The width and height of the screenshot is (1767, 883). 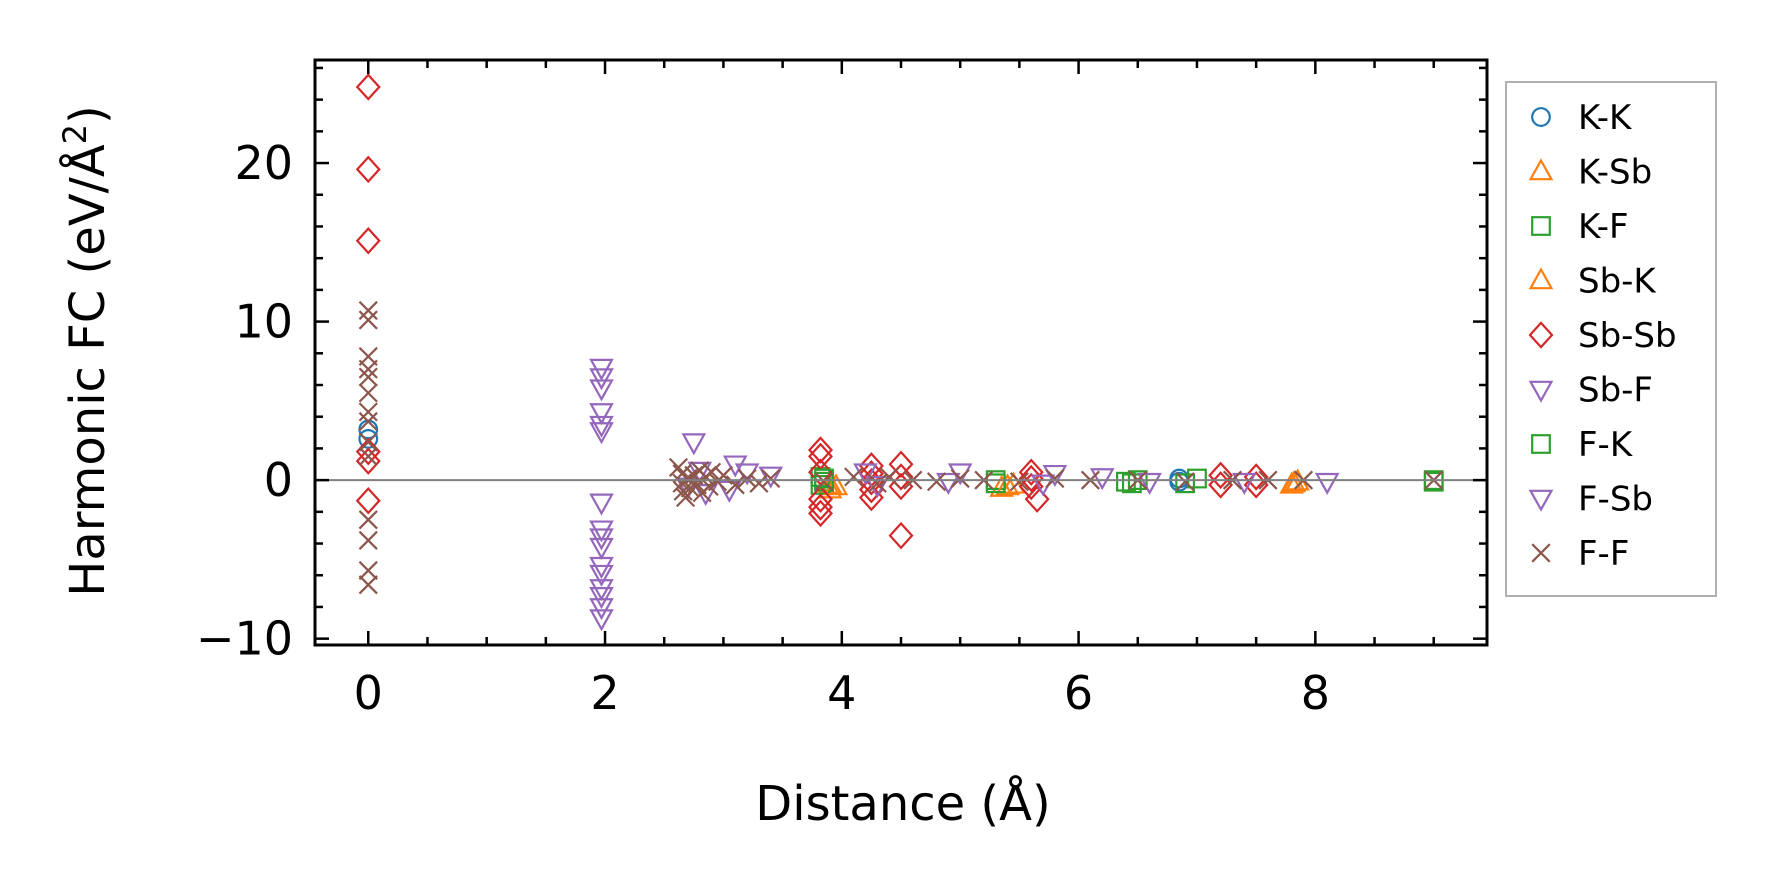 I want to click on legend-entry: Sb-K, so click(x=1592, y=282).